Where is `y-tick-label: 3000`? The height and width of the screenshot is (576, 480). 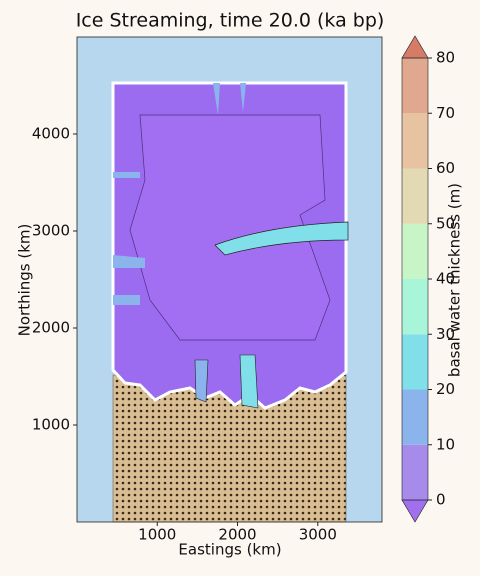 y-tick-label: 3000 is located at coordinates (51, 231).